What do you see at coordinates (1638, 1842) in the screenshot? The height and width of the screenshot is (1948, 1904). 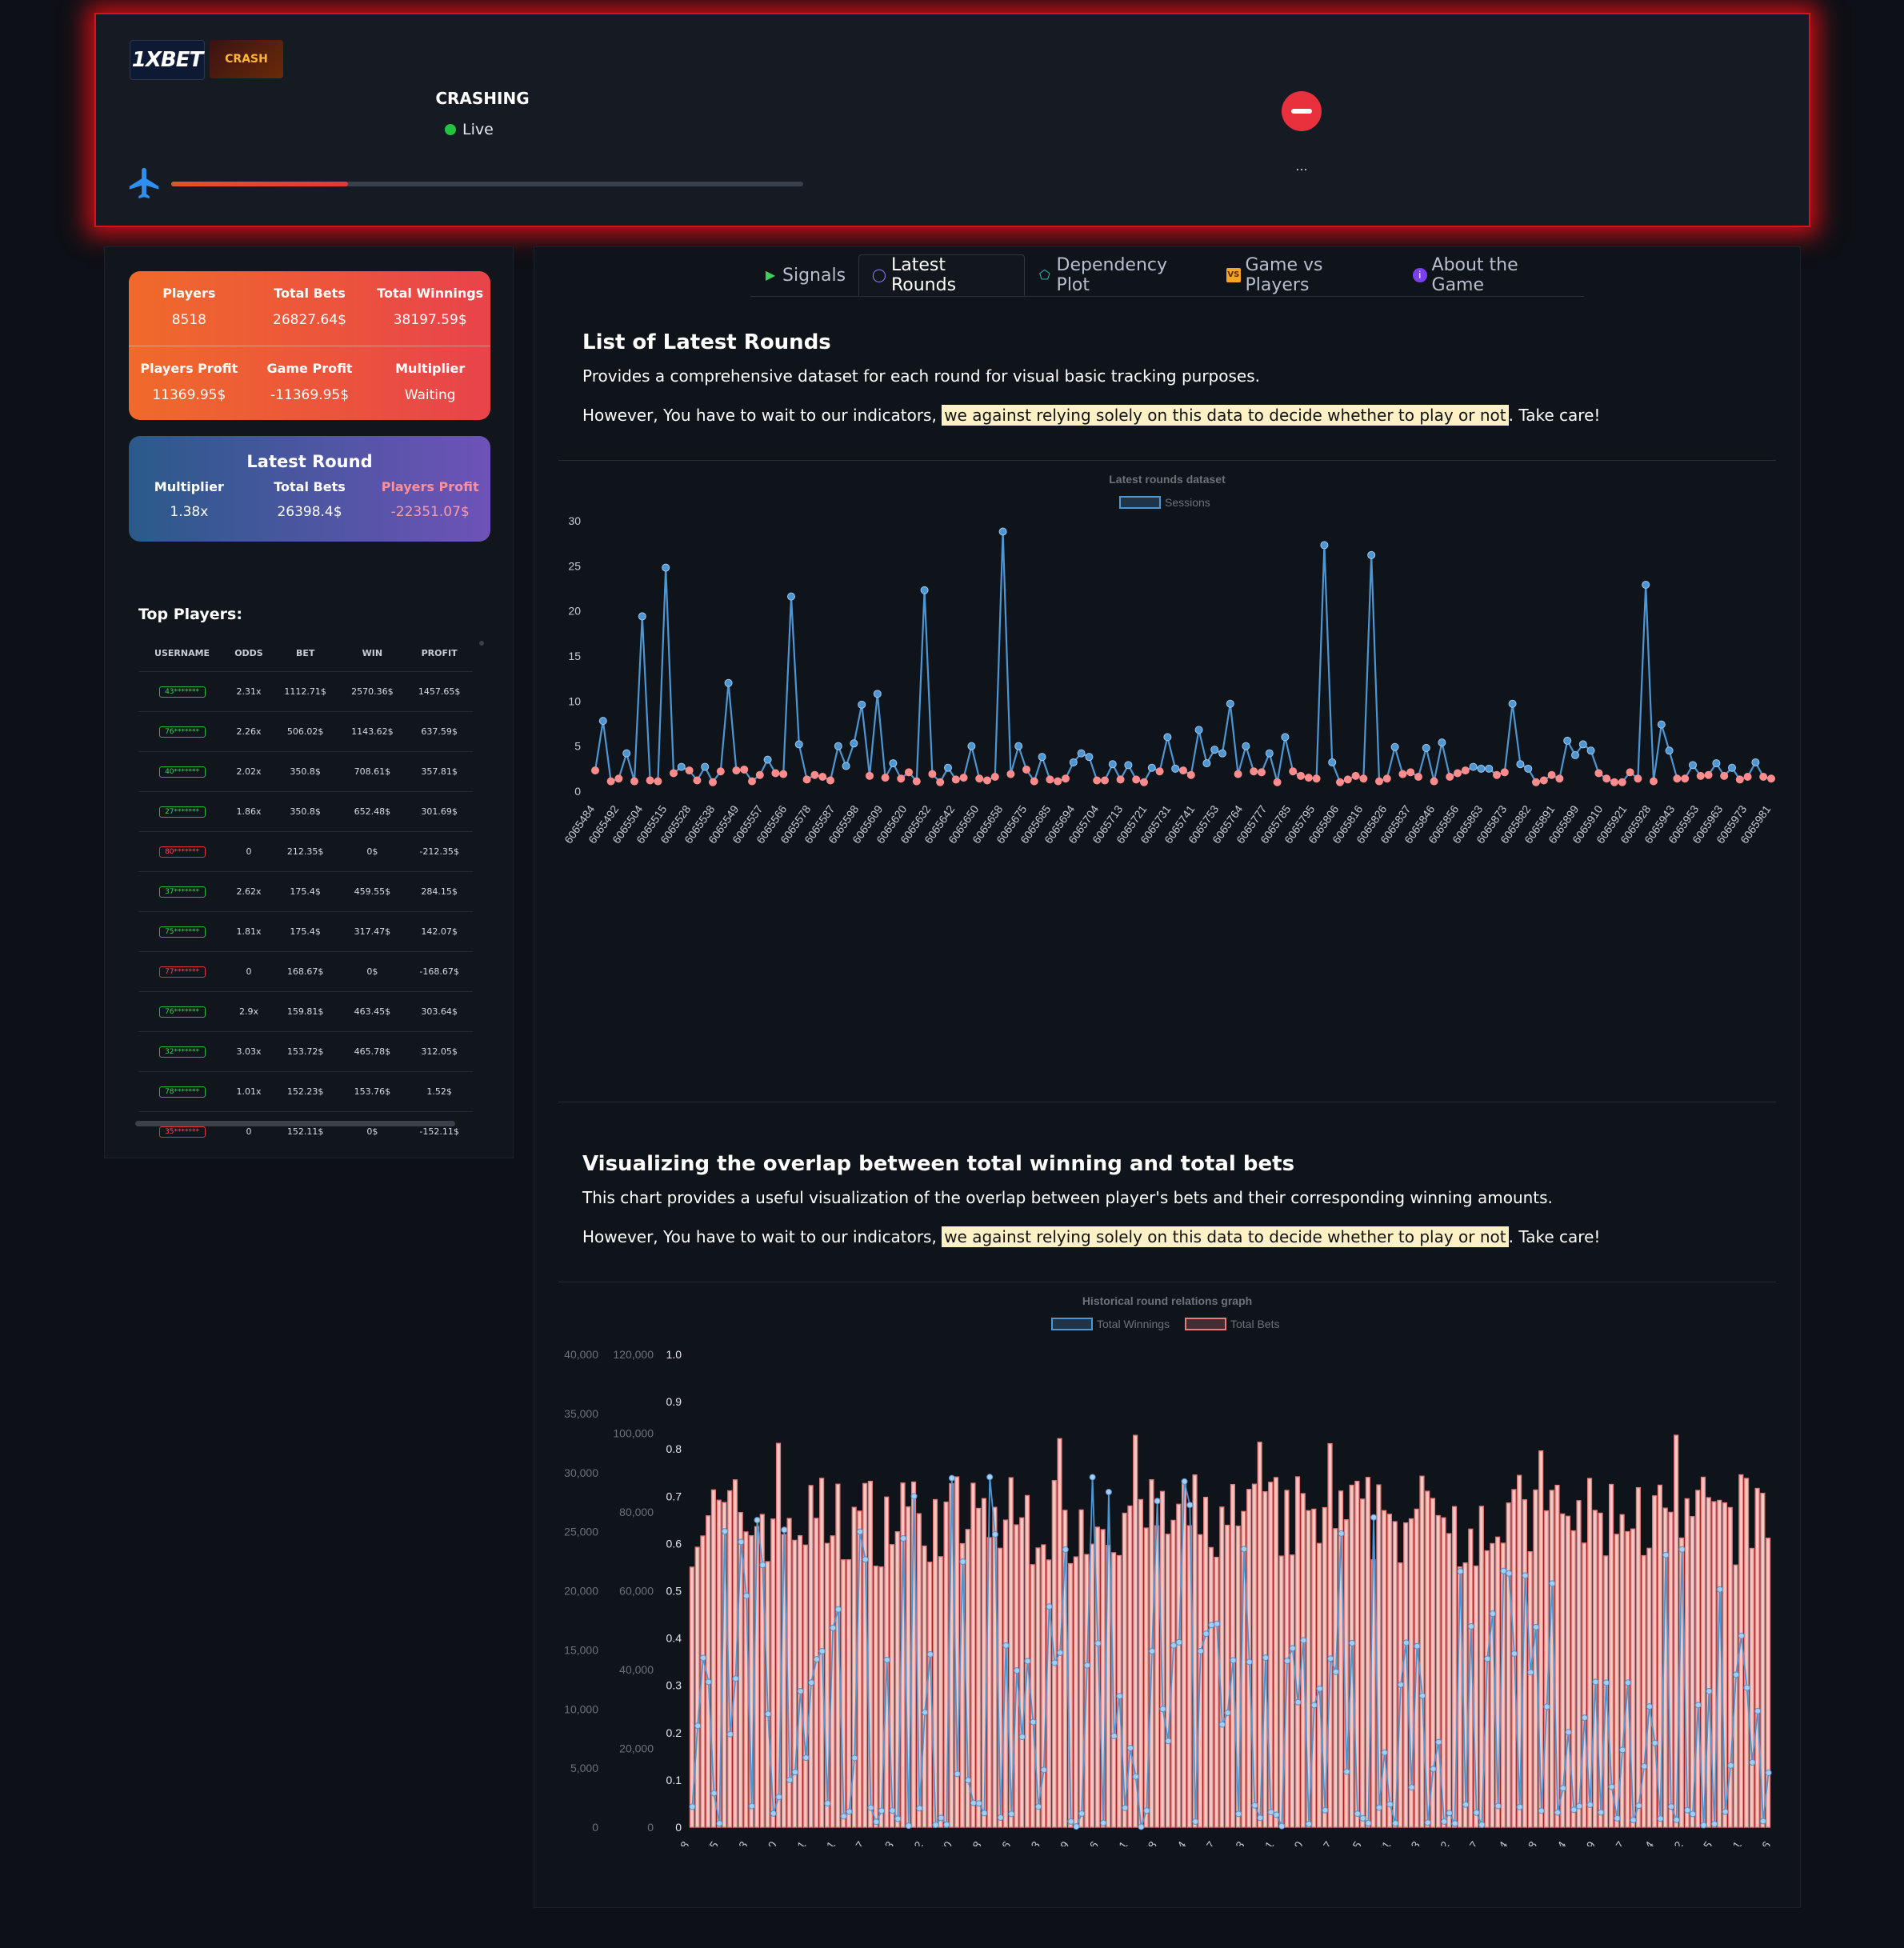 I see `x-tick-label: 6065544` at bounding box center [1638, 1842].